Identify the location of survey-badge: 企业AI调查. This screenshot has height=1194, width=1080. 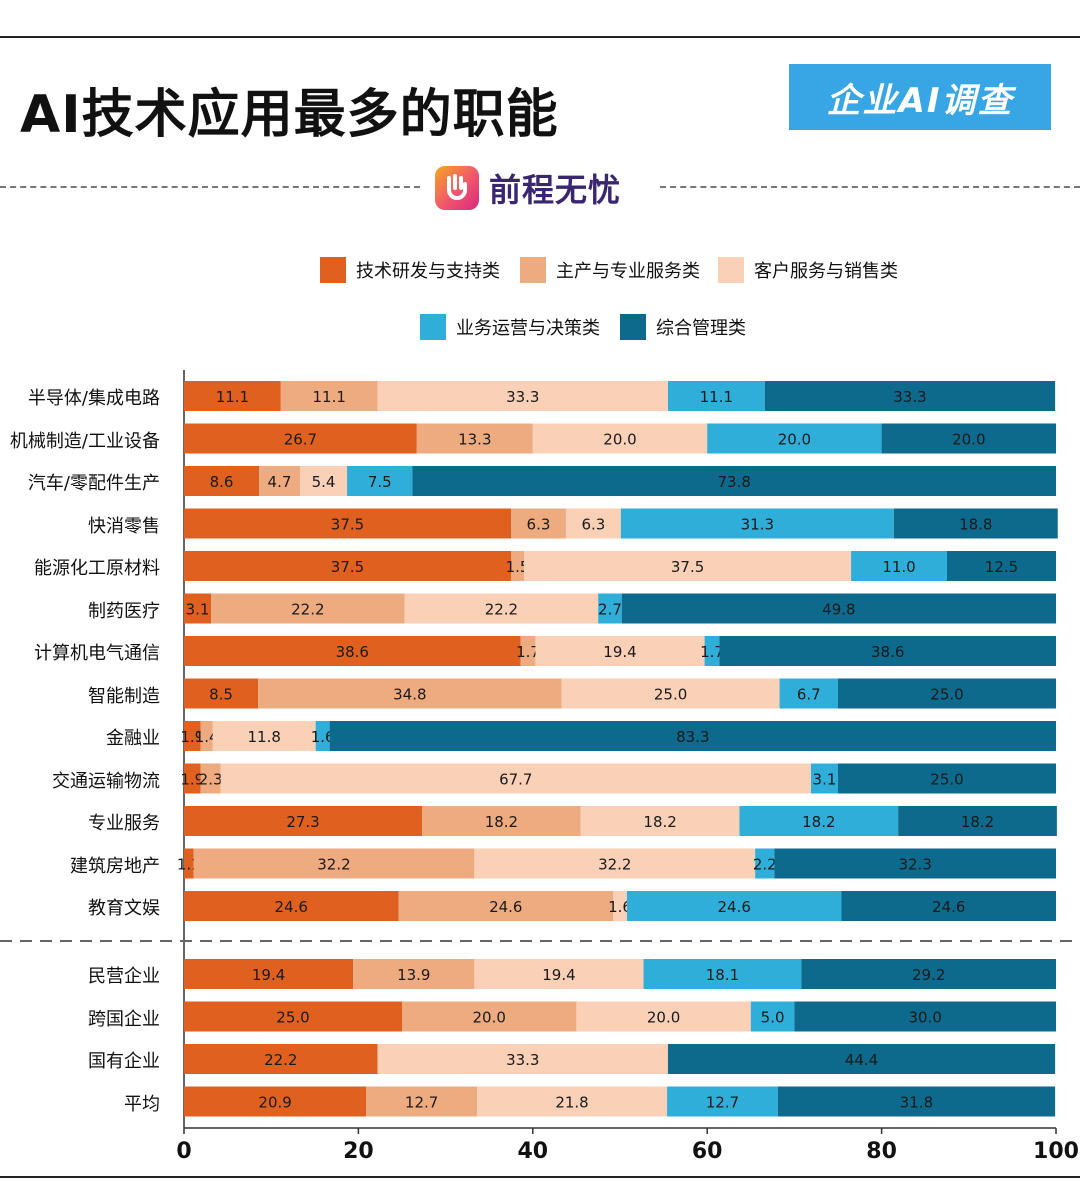
(920, 97).